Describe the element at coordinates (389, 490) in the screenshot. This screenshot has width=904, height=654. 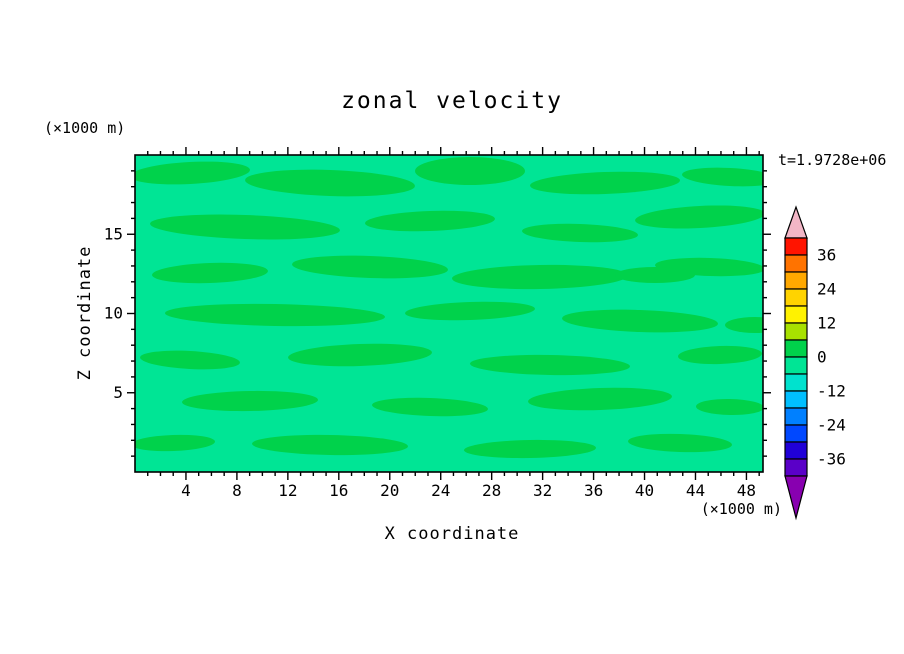
I see `x-tick-label: 20` at that location.